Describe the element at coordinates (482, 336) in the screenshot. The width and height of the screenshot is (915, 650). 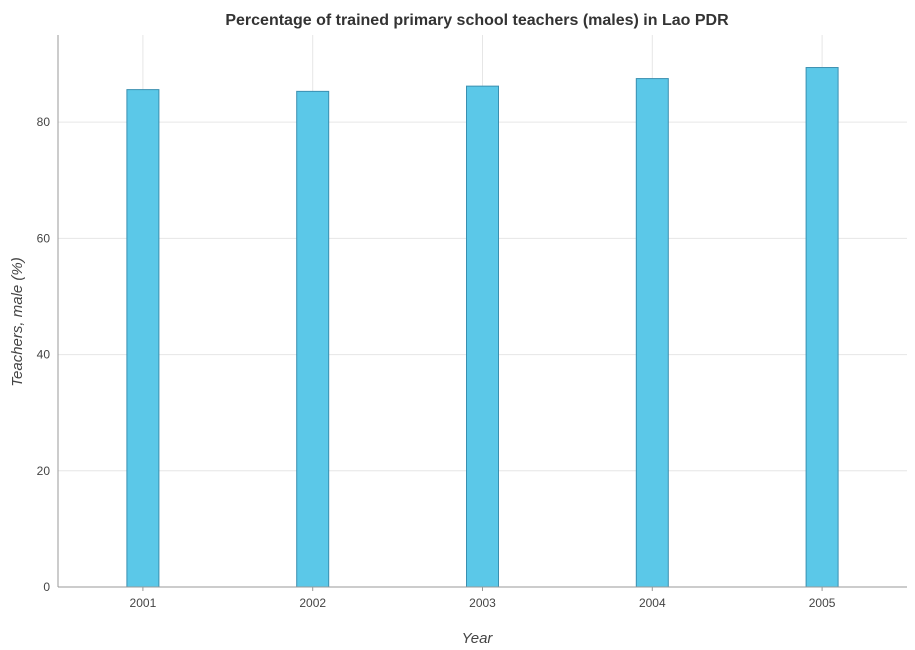
I see `bar-2003` at that location.